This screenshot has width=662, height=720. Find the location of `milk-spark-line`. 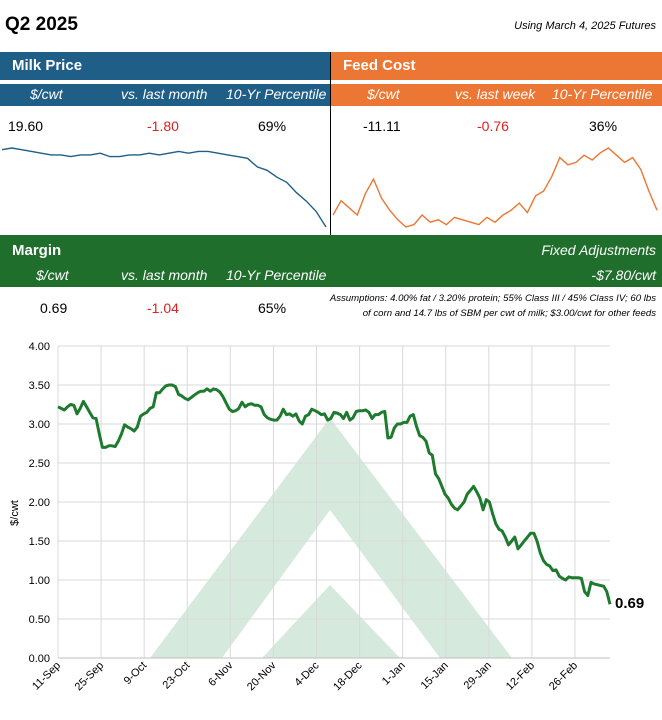

milk-spark-line is located at coordinates (164, 187).